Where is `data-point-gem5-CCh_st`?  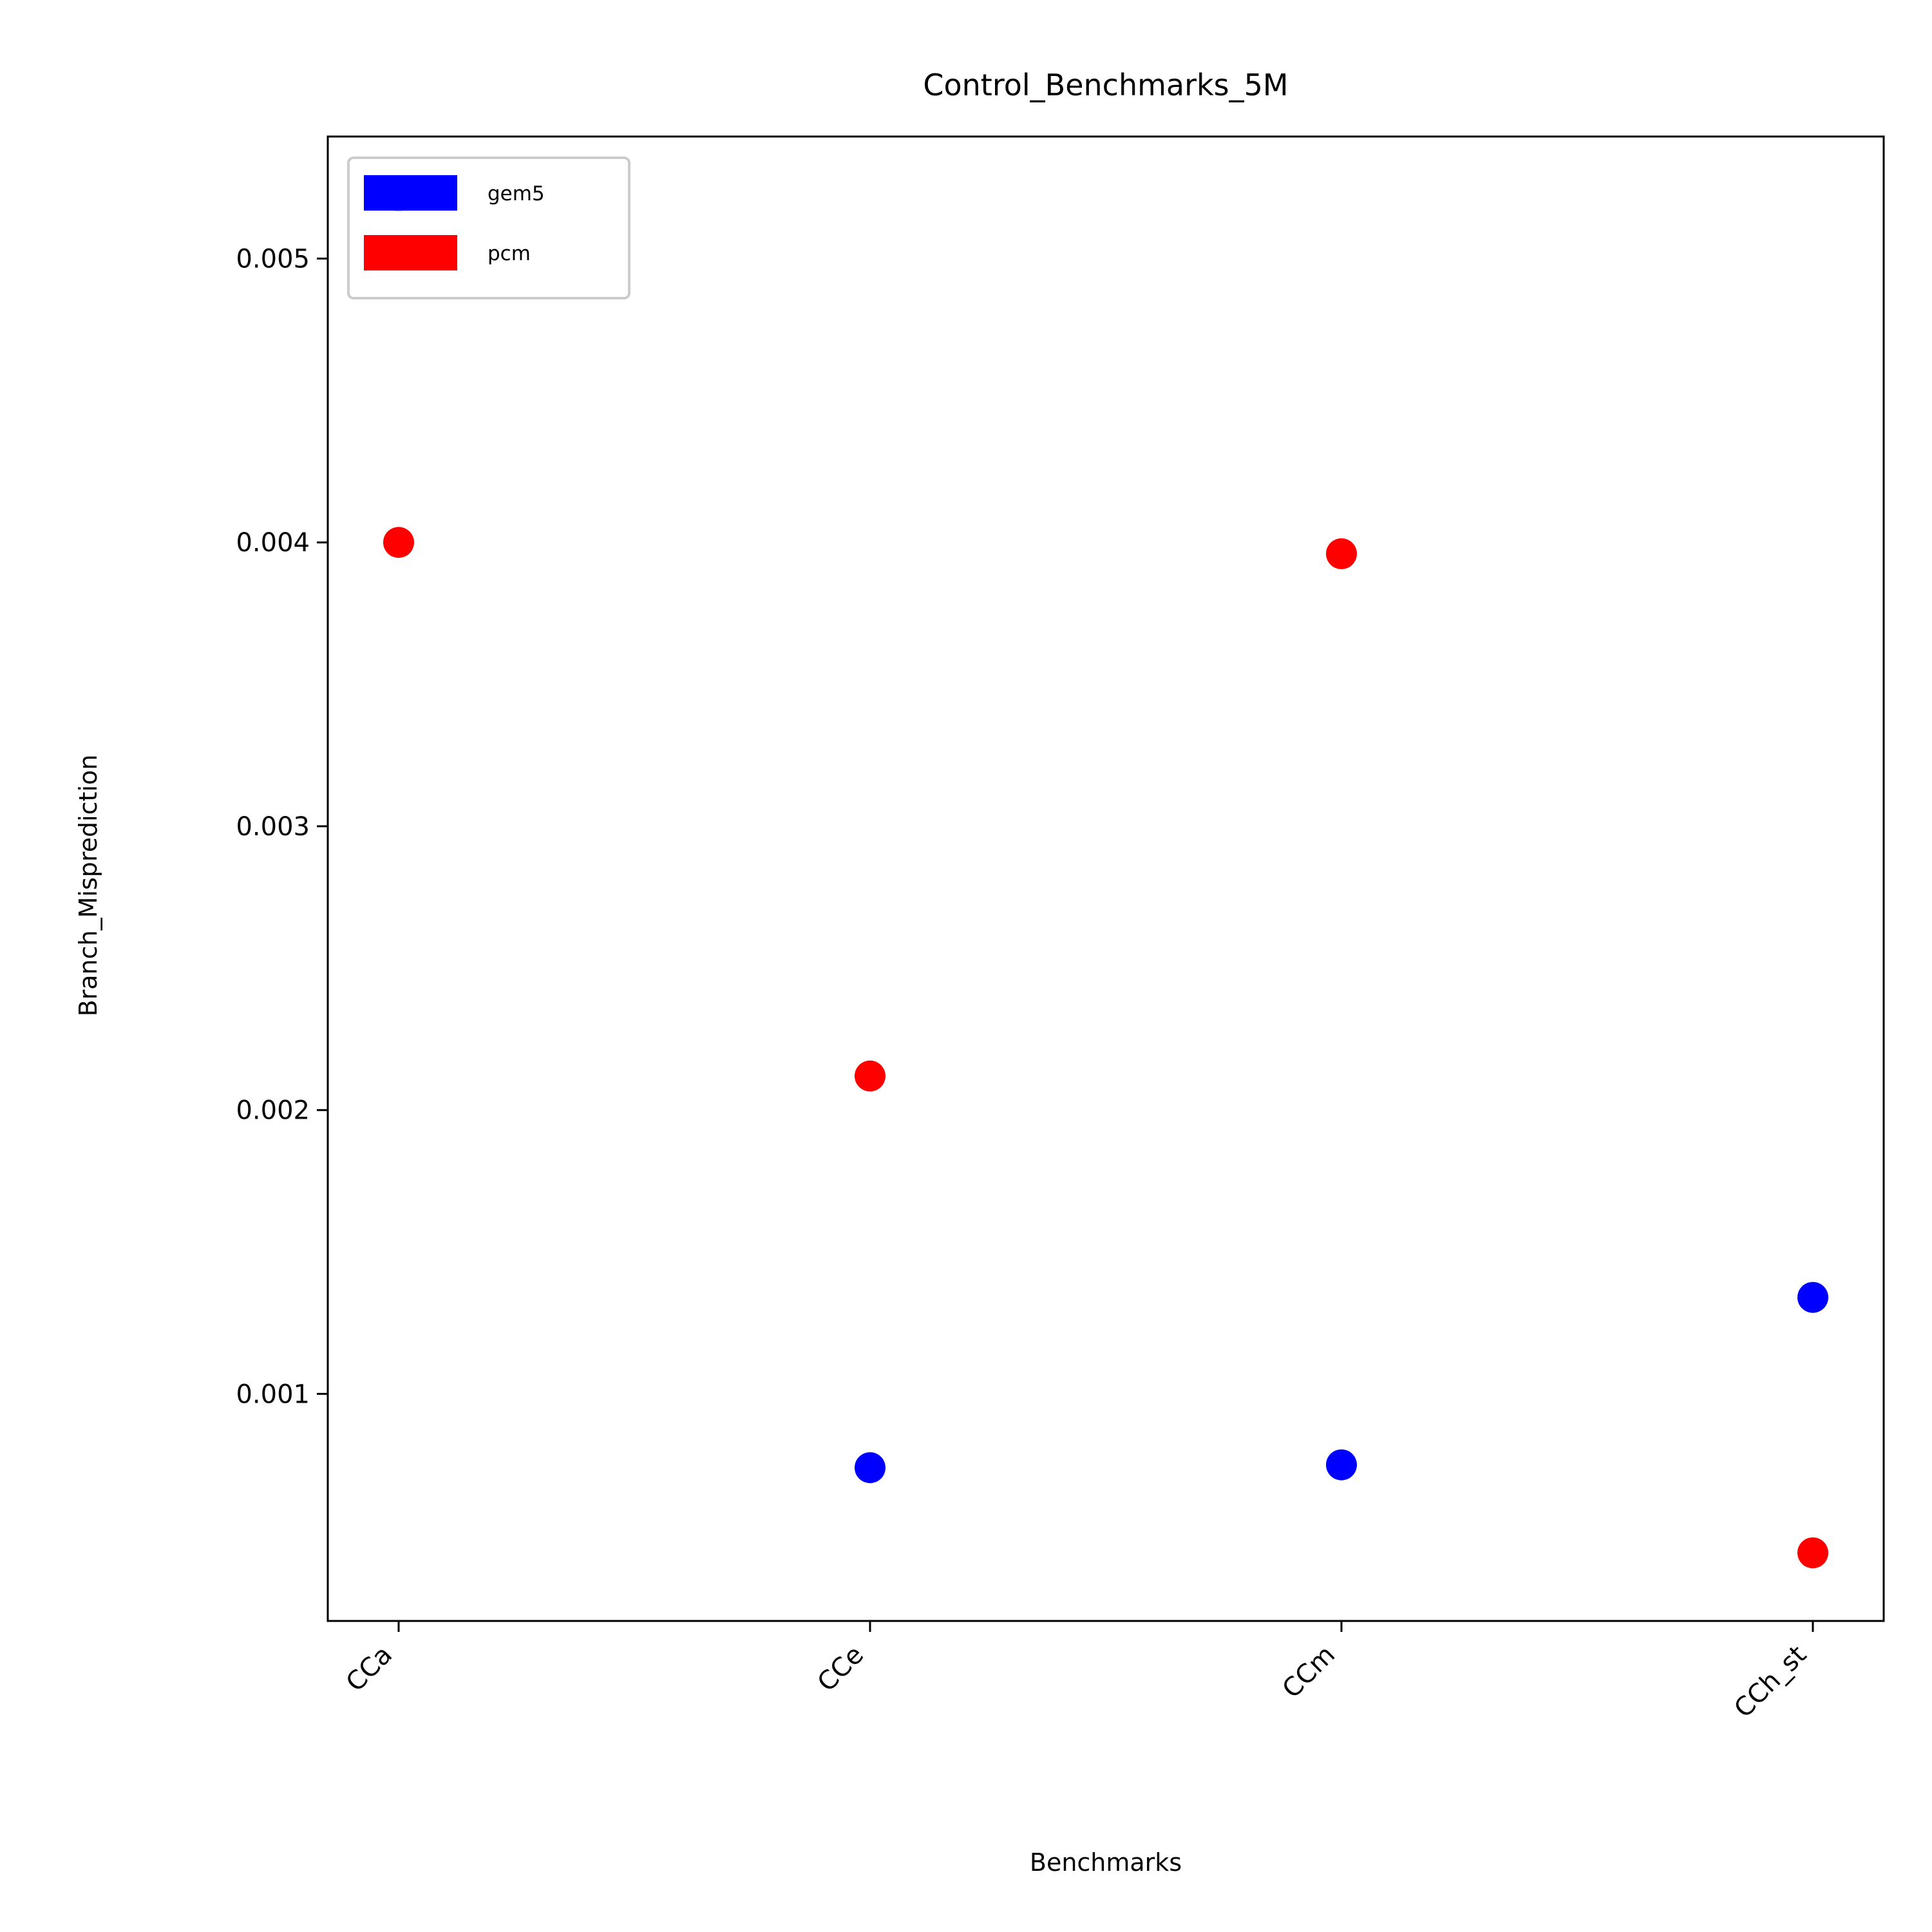 data-point-gem5-CCh_st is located at coordinates (1812, 1297).